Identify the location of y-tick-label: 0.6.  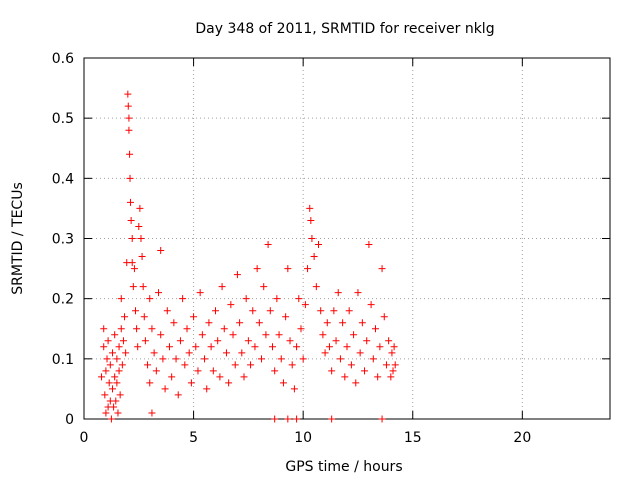
(63, 59).